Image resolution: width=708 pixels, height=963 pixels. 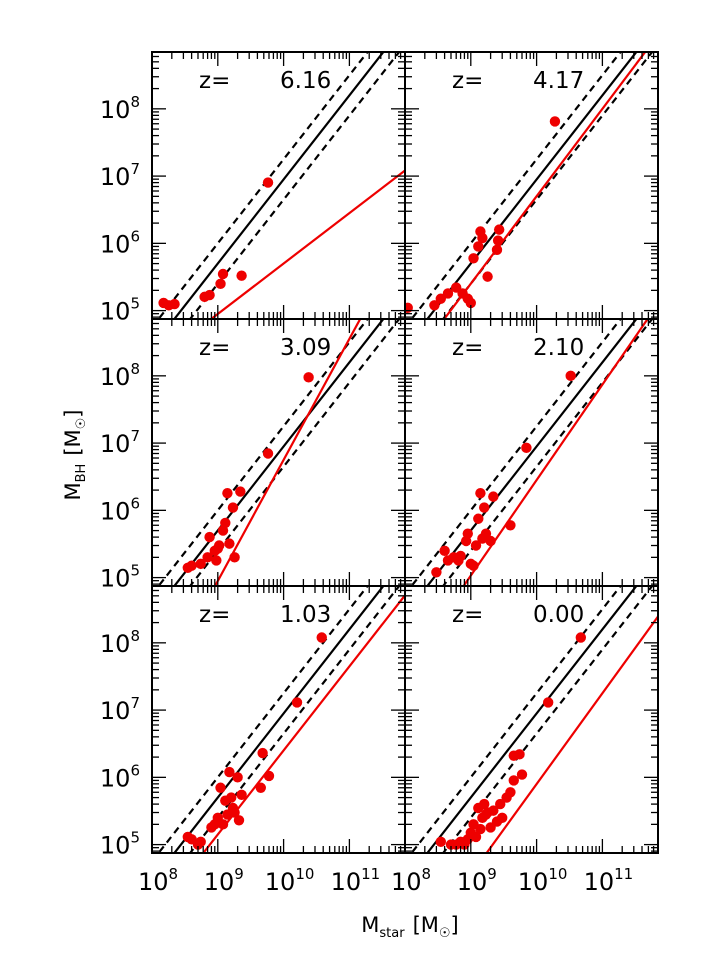 What do you see at coordinates (409, 927) in the screenshot?
I see `x-axis-title: Mstar [M☉]` at bounding box center [409, 927].